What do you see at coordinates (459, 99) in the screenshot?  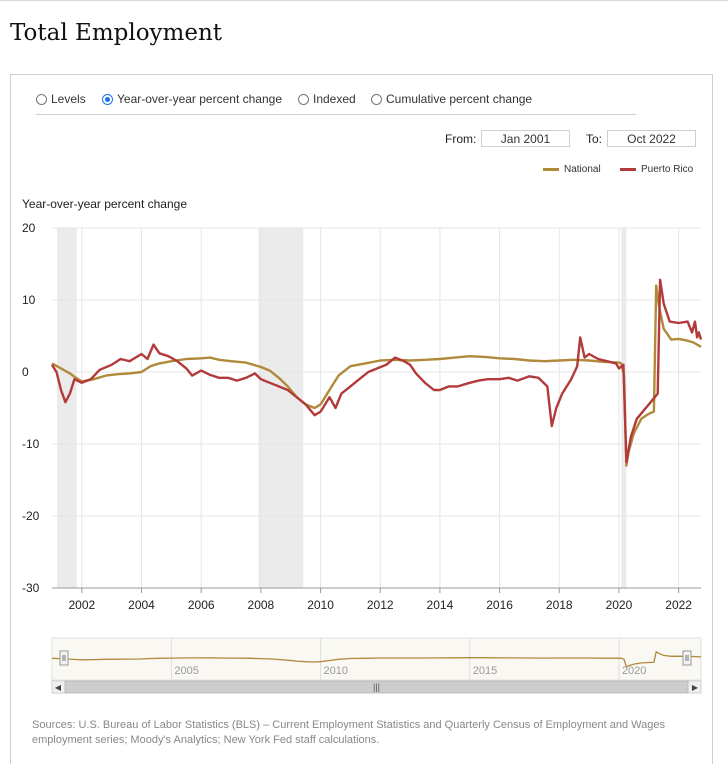 I see `tab-label: Cumulative percent change` at bounding box center [459, 99].